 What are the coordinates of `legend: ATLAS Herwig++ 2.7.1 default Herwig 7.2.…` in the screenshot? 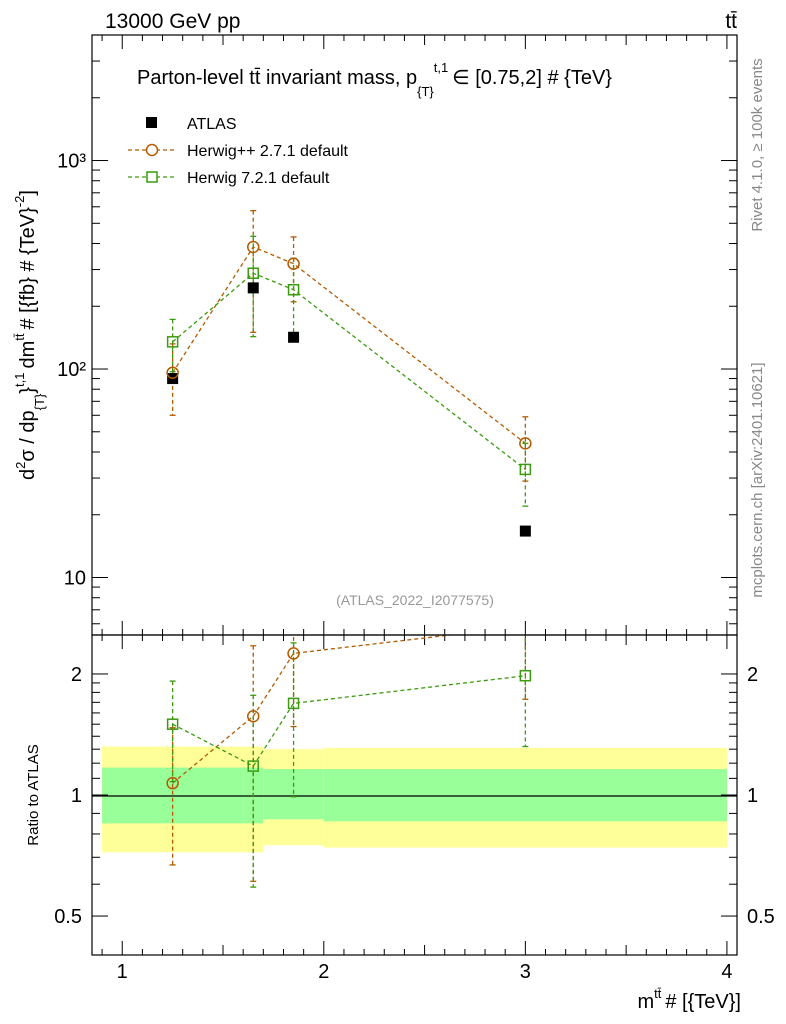 It's located at (238, 151).